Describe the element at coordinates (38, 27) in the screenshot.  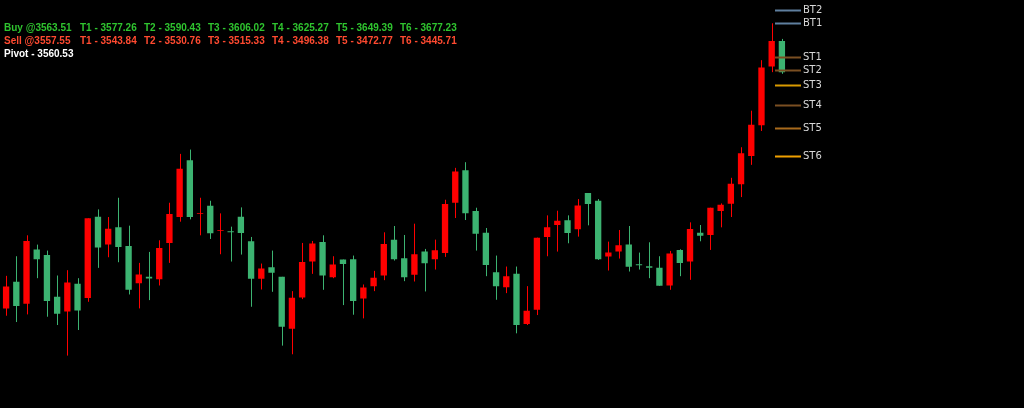
I see `annotation: Buy @3563.51` at that location.